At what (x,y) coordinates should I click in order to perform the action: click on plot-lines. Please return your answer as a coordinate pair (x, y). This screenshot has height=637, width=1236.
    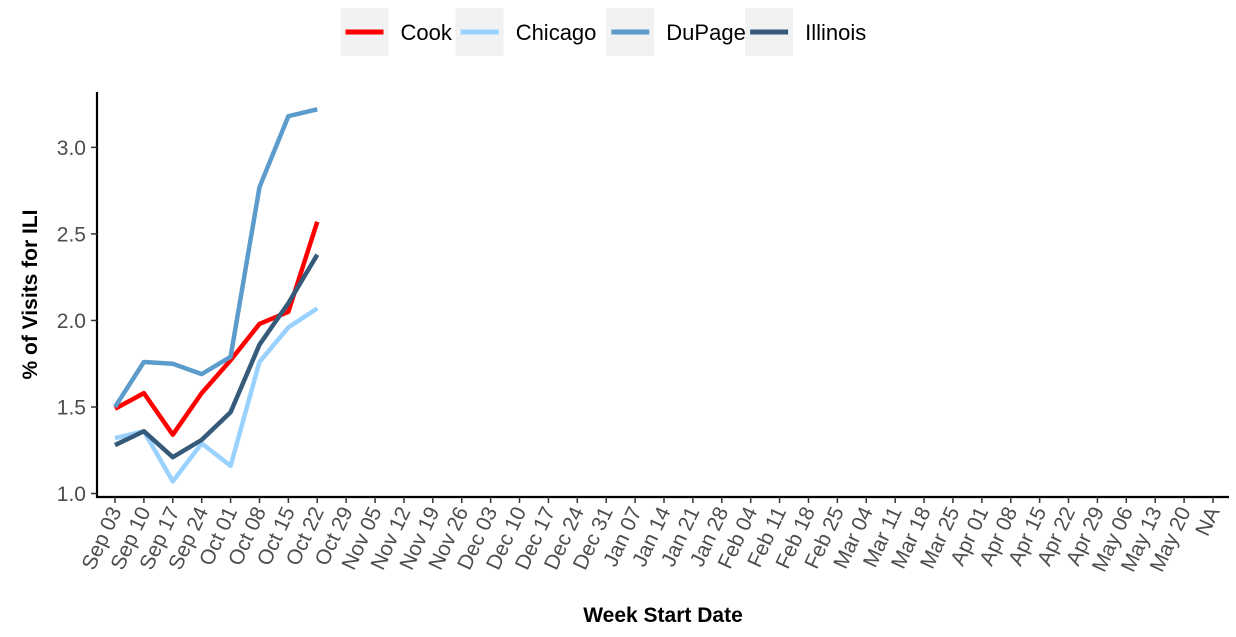
    Looking at the image, I should click on (216, 295).